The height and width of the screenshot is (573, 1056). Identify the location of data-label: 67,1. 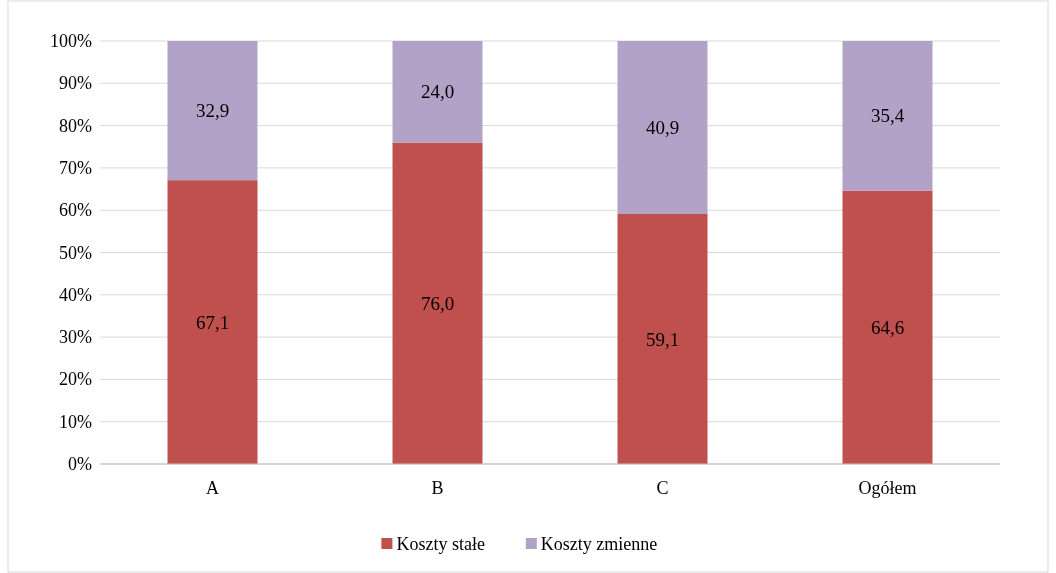
(212, 322).